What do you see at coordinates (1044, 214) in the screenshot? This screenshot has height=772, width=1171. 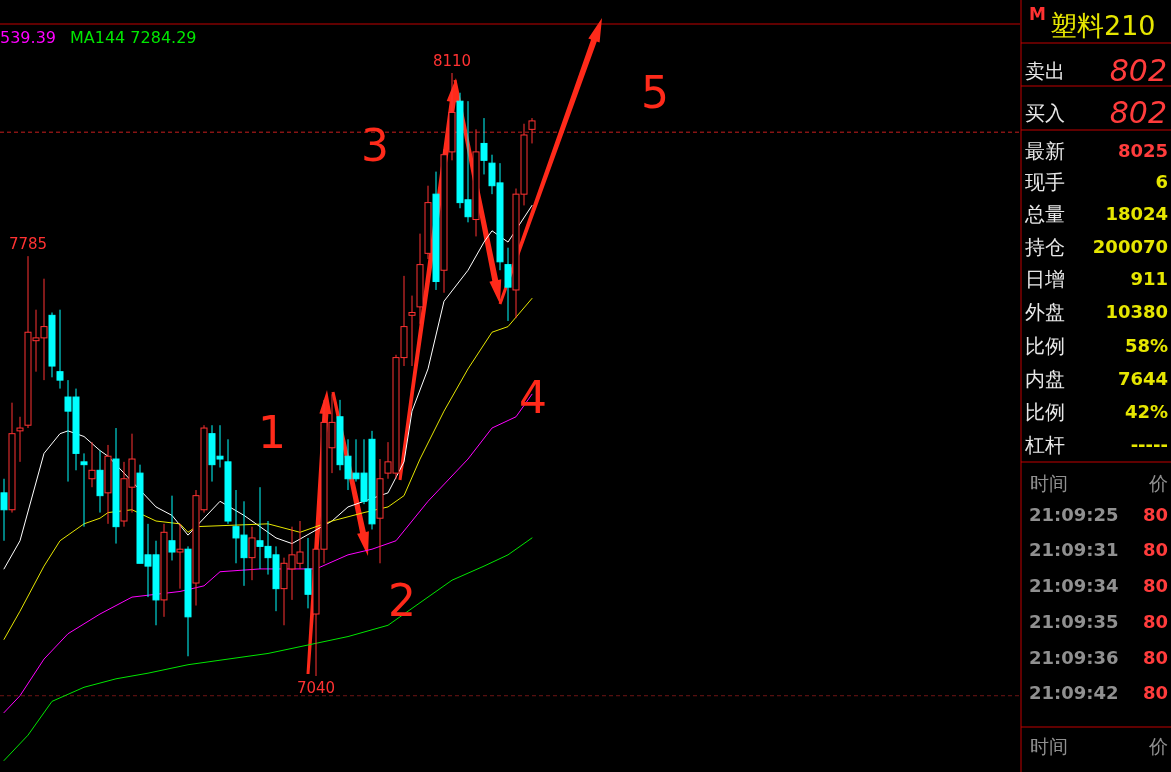 I see `text: 总量` at bounding box center [1044, 214].